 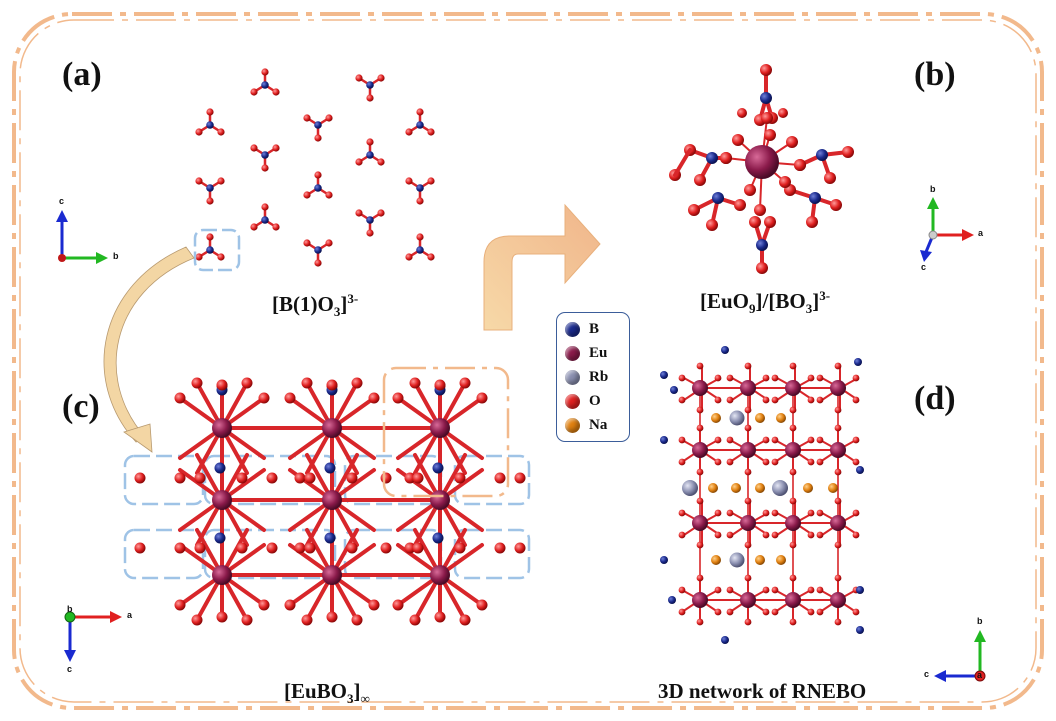 I want to click on curved-arrow-a-to-c-fill, so click(x=149, y=344).